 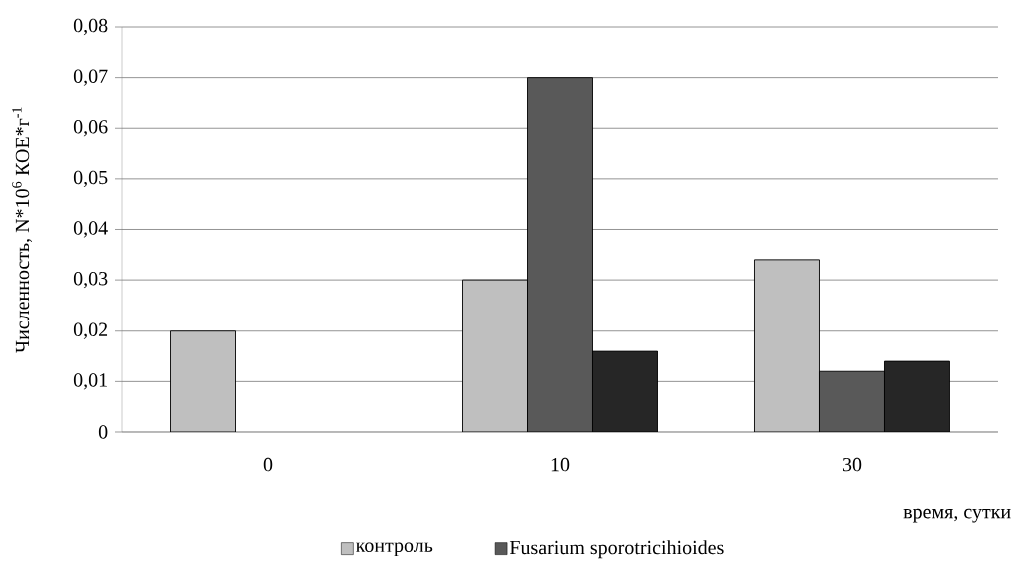 What do you see at coordinates (90, 179) in the screenshot?
I see `y-tick-label: 0,05` at bounding box center [90, 179].